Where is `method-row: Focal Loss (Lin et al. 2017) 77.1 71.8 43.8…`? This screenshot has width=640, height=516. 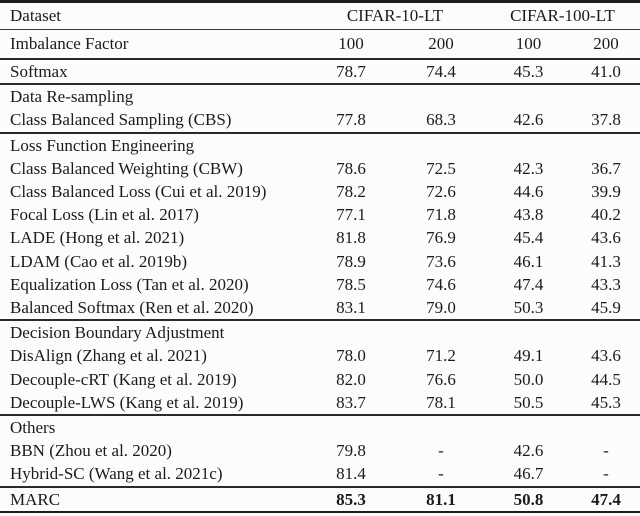
method-row: Focal Loss (Lin et al. 2017) 77.1 71.8 43.8… is located at coordinates (320, 214).